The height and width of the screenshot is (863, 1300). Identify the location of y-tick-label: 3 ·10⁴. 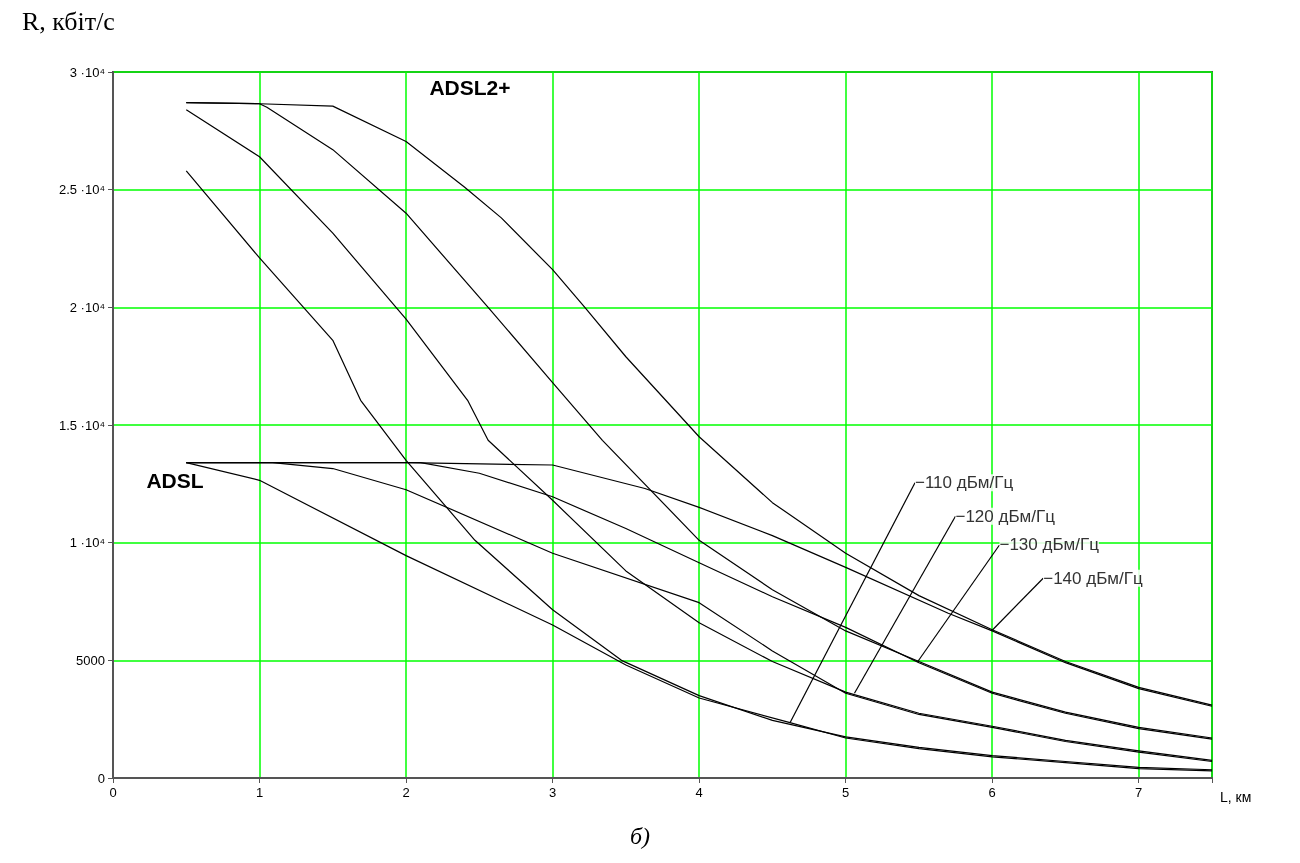
(87, 72).